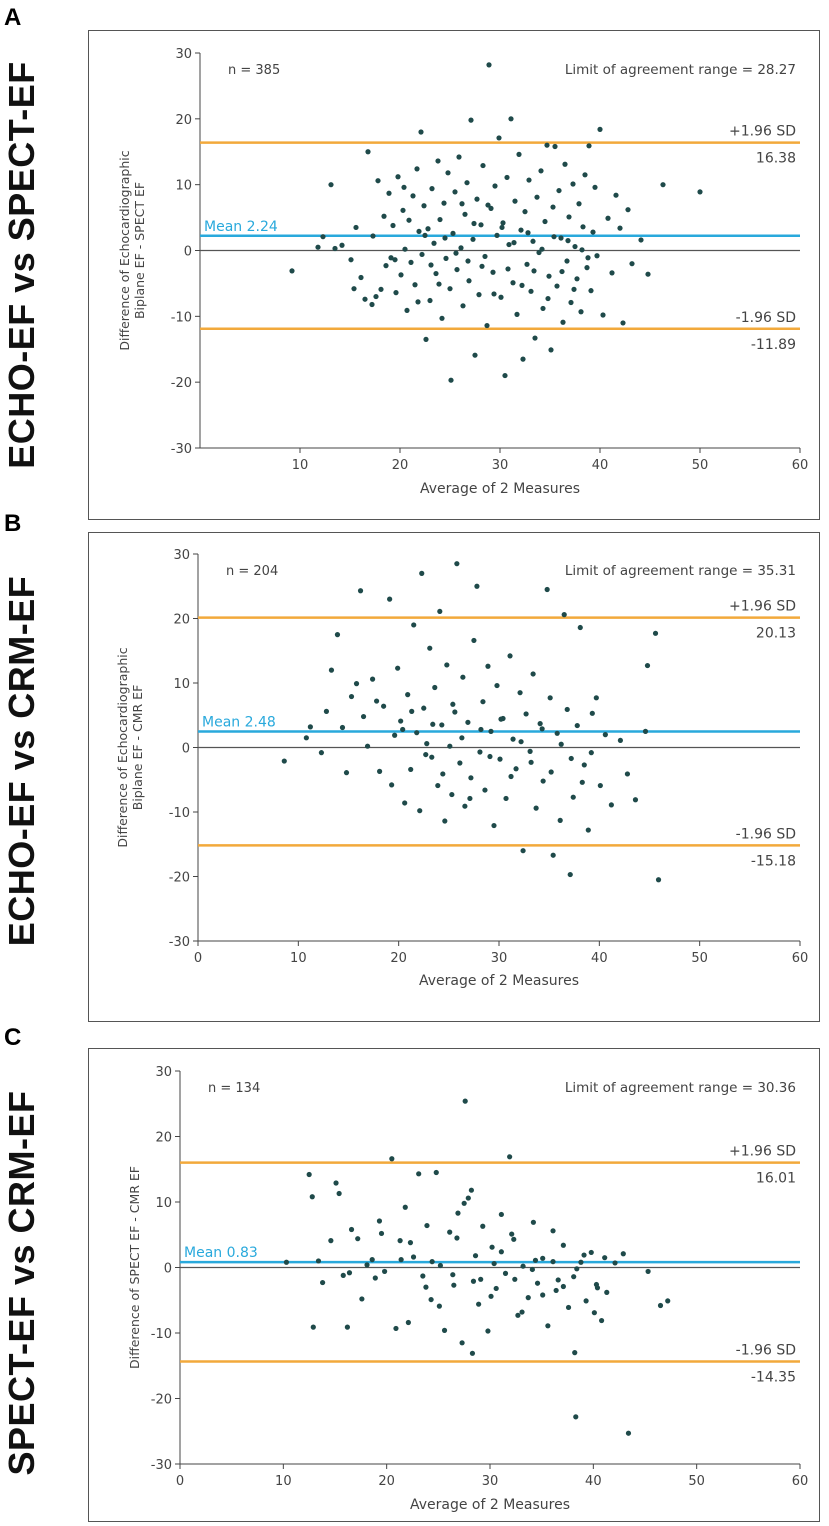 The height and width of the screenshot is (1526, 829). What do you see at coordinates (161, 1400) in the screenshot?
I see `y-tick-label: -20` at bounding box center [161, 1400].